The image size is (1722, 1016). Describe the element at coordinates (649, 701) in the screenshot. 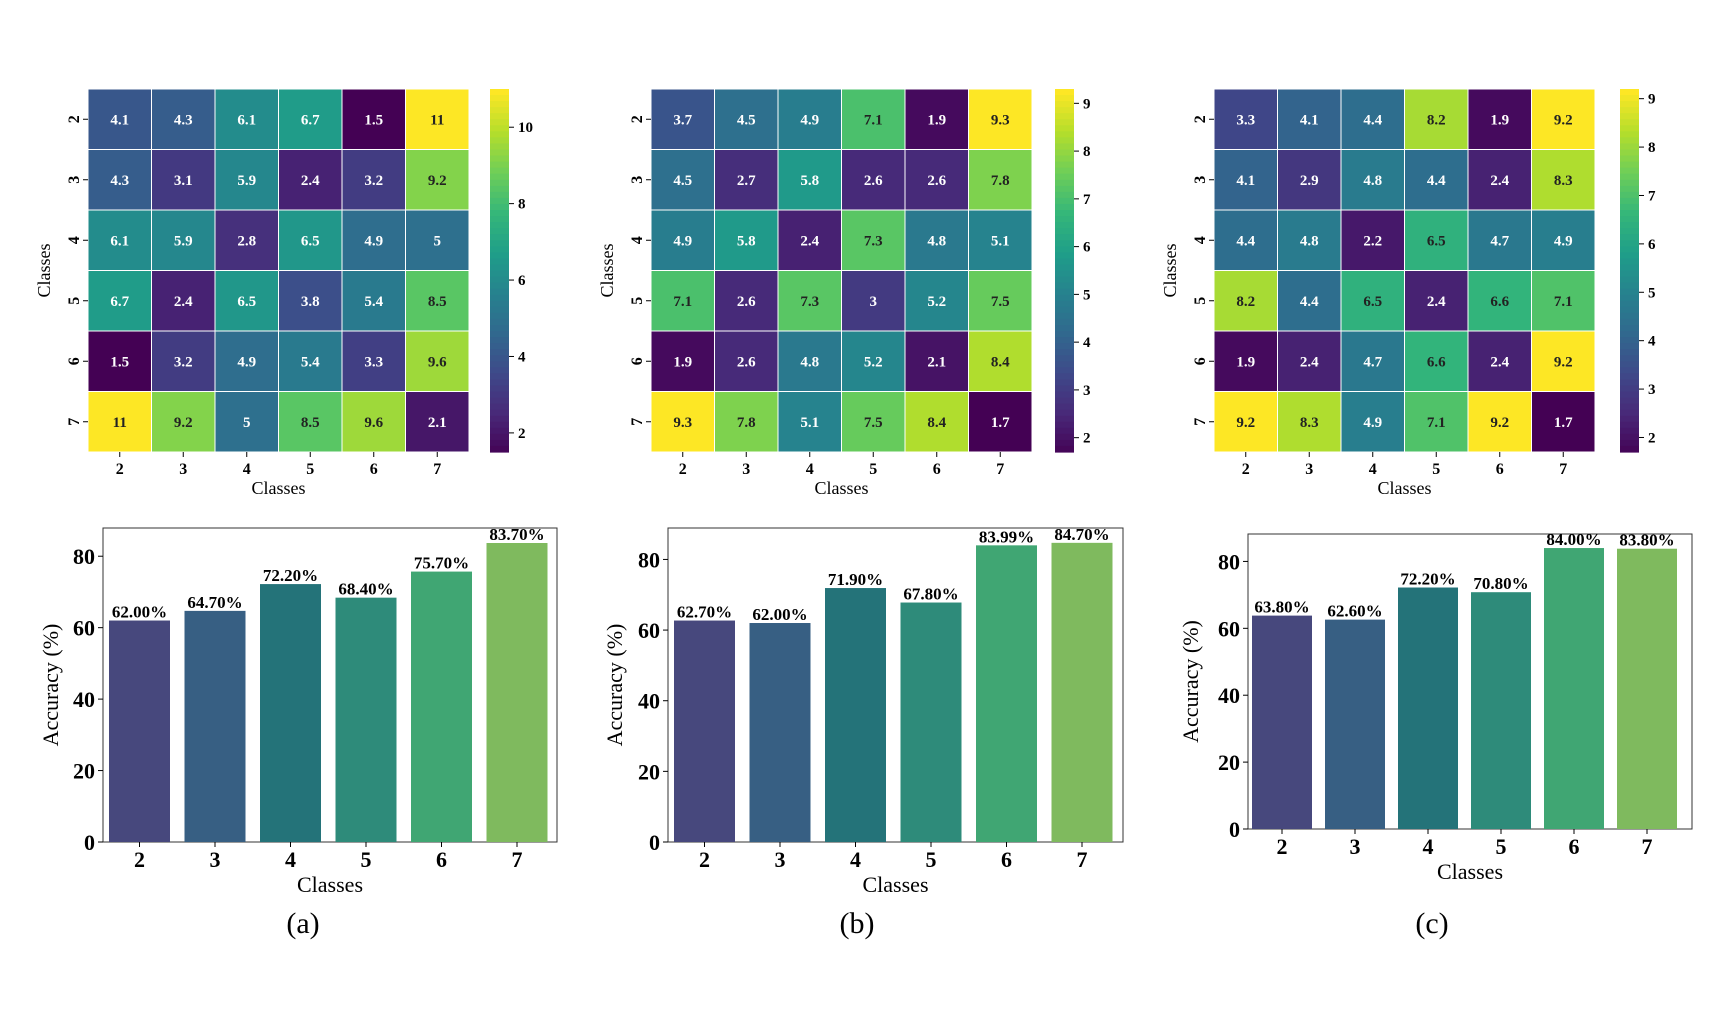

I see `y-tick-label: 40` at that location.